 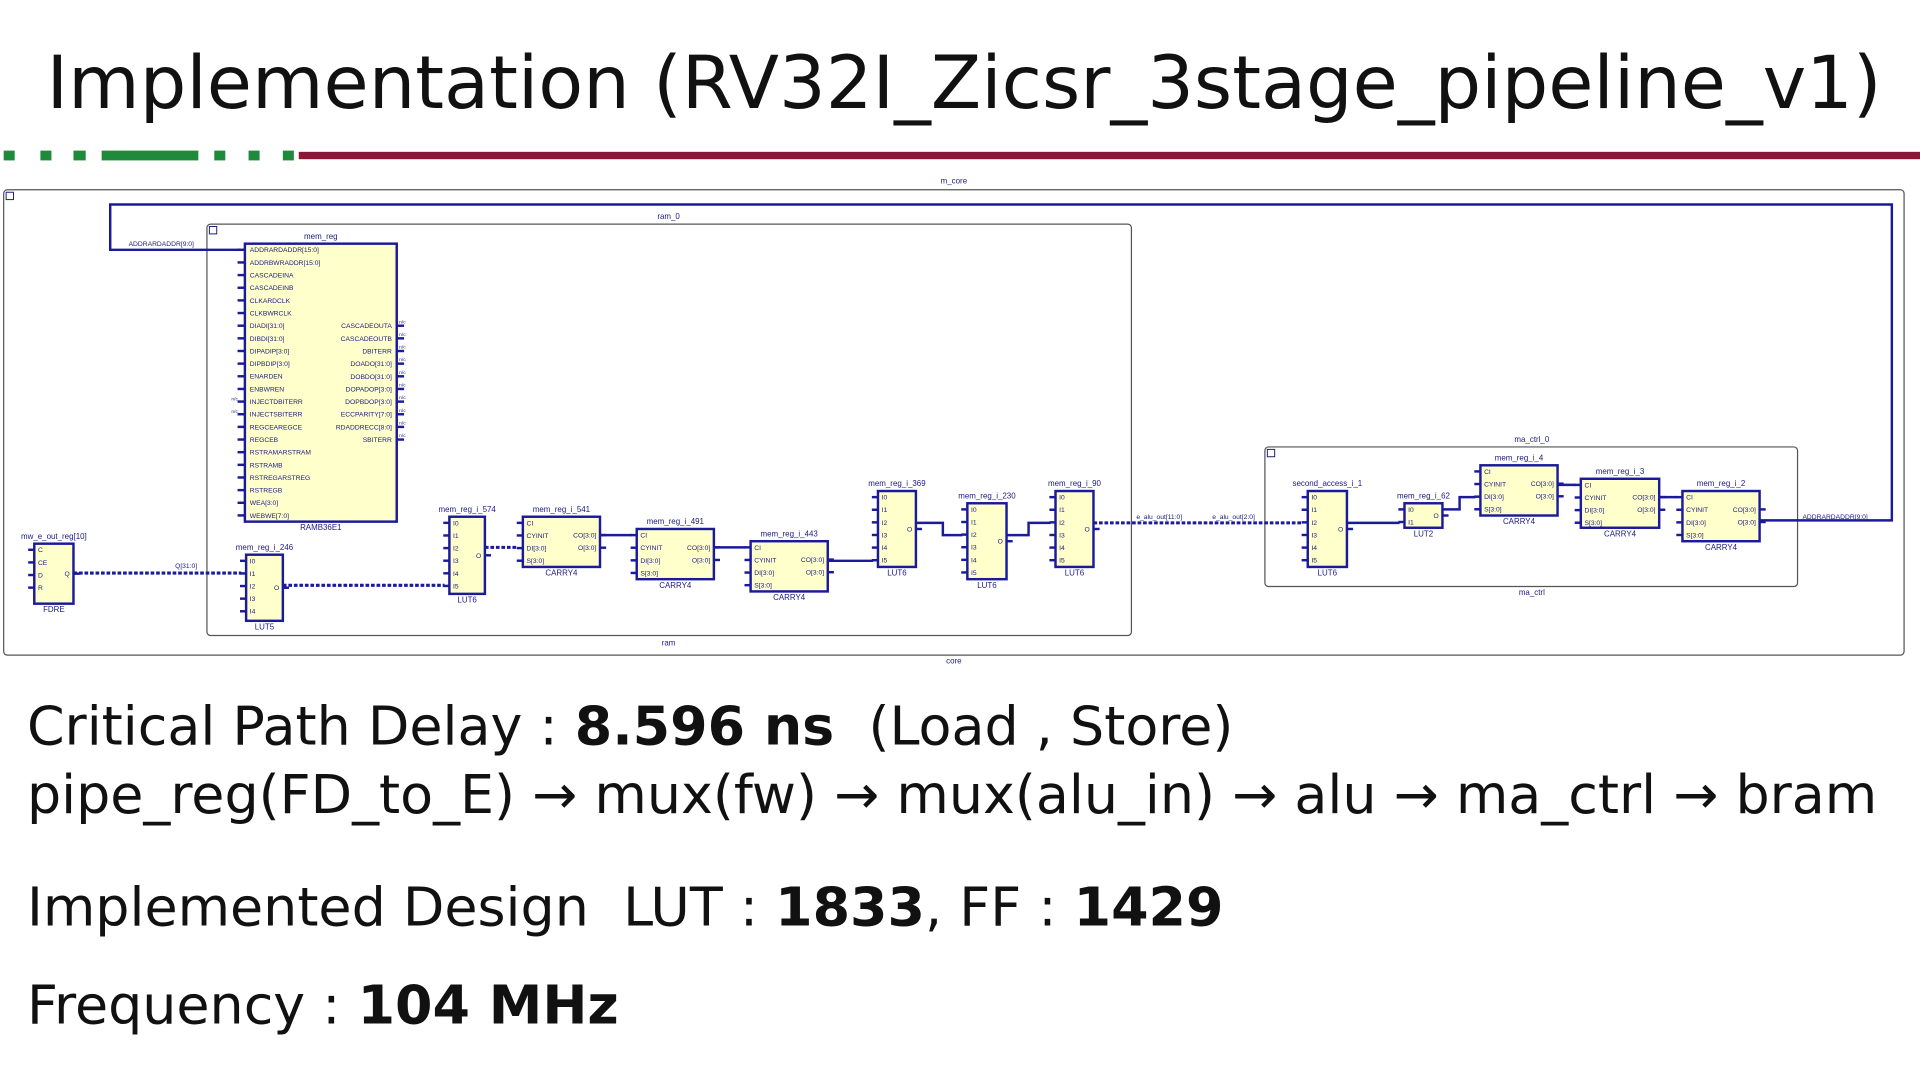 I want to click on net-label: e_alu_out[11:0], so click(x=1159, y=517).